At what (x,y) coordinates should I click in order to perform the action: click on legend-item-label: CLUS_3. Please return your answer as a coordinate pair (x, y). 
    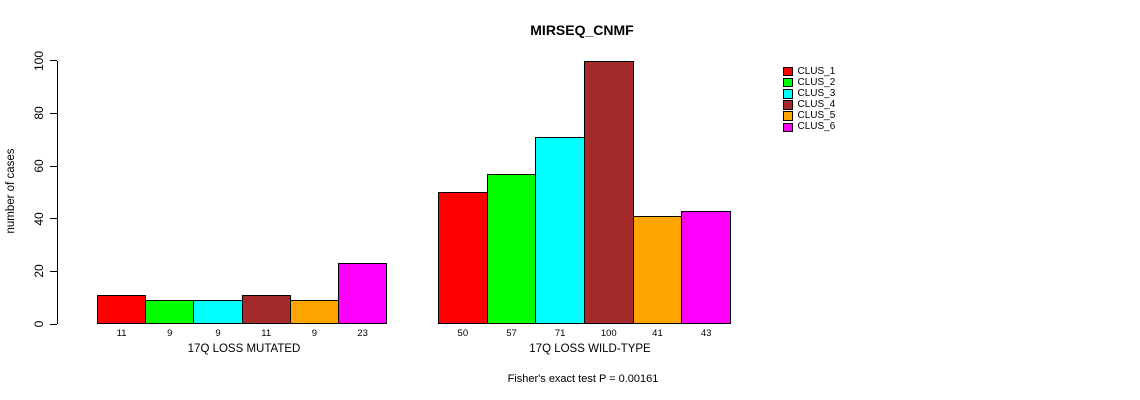
    Looking at the image, I should click on (816, 93).